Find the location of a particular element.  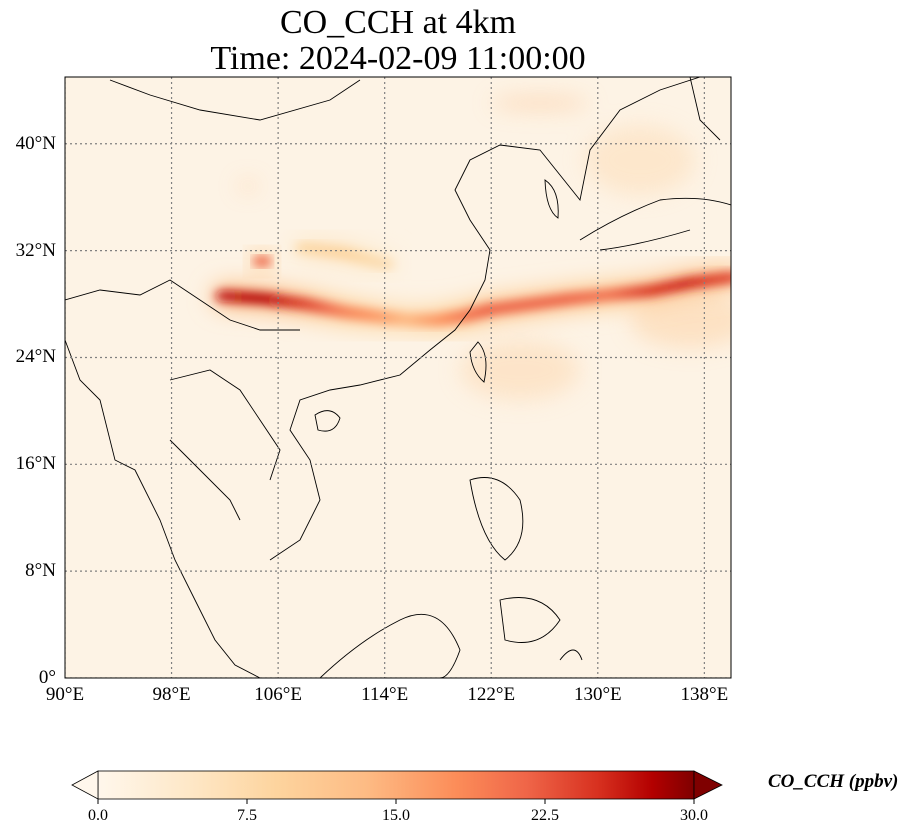

colorbar is located at coordinates (397, 787).